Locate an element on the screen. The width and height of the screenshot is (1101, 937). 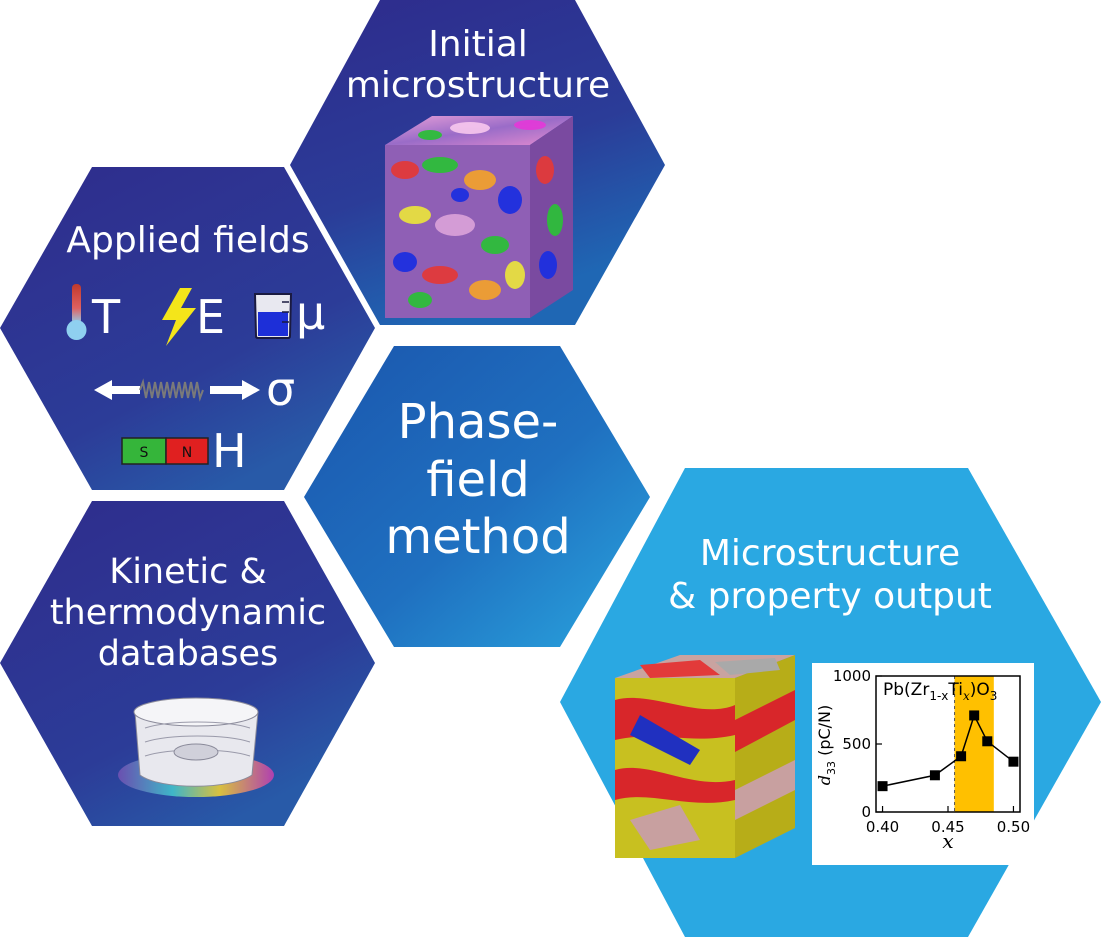
magnet-south-label: S is located at coordinates (144, 453).